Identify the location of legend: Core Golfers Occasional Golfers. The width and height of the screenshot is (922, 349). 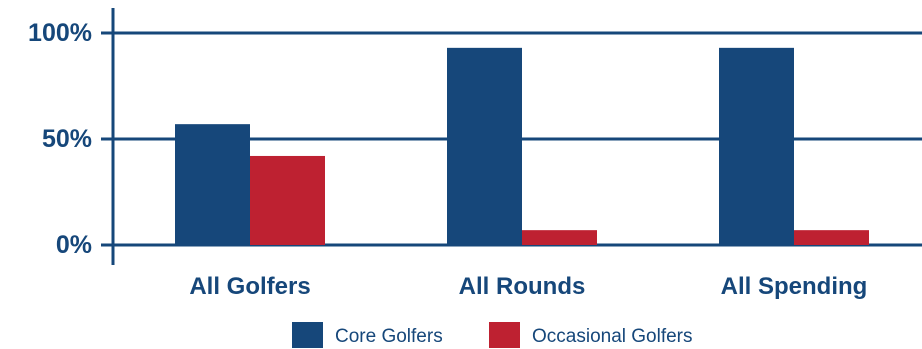
(492, 335).